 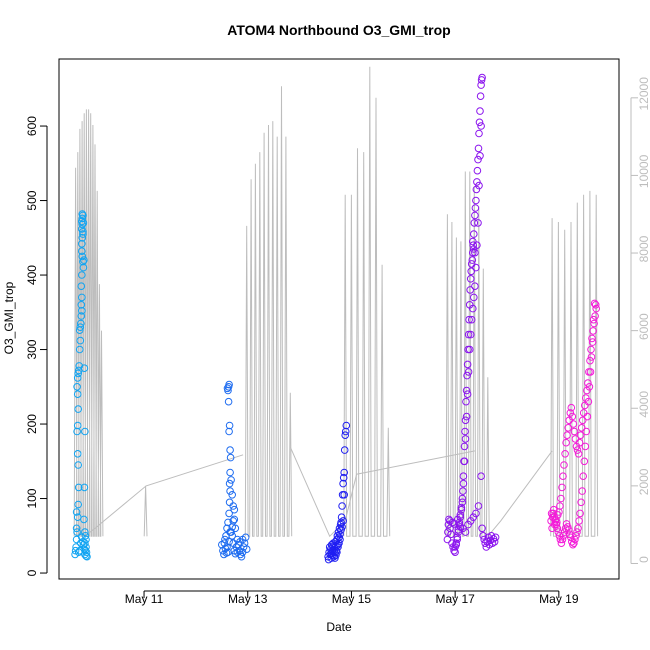 What do you see at coordinates (32, 424) in the screenshot?
I see `y-tick-label: 200` at bounding box center [32, 424].